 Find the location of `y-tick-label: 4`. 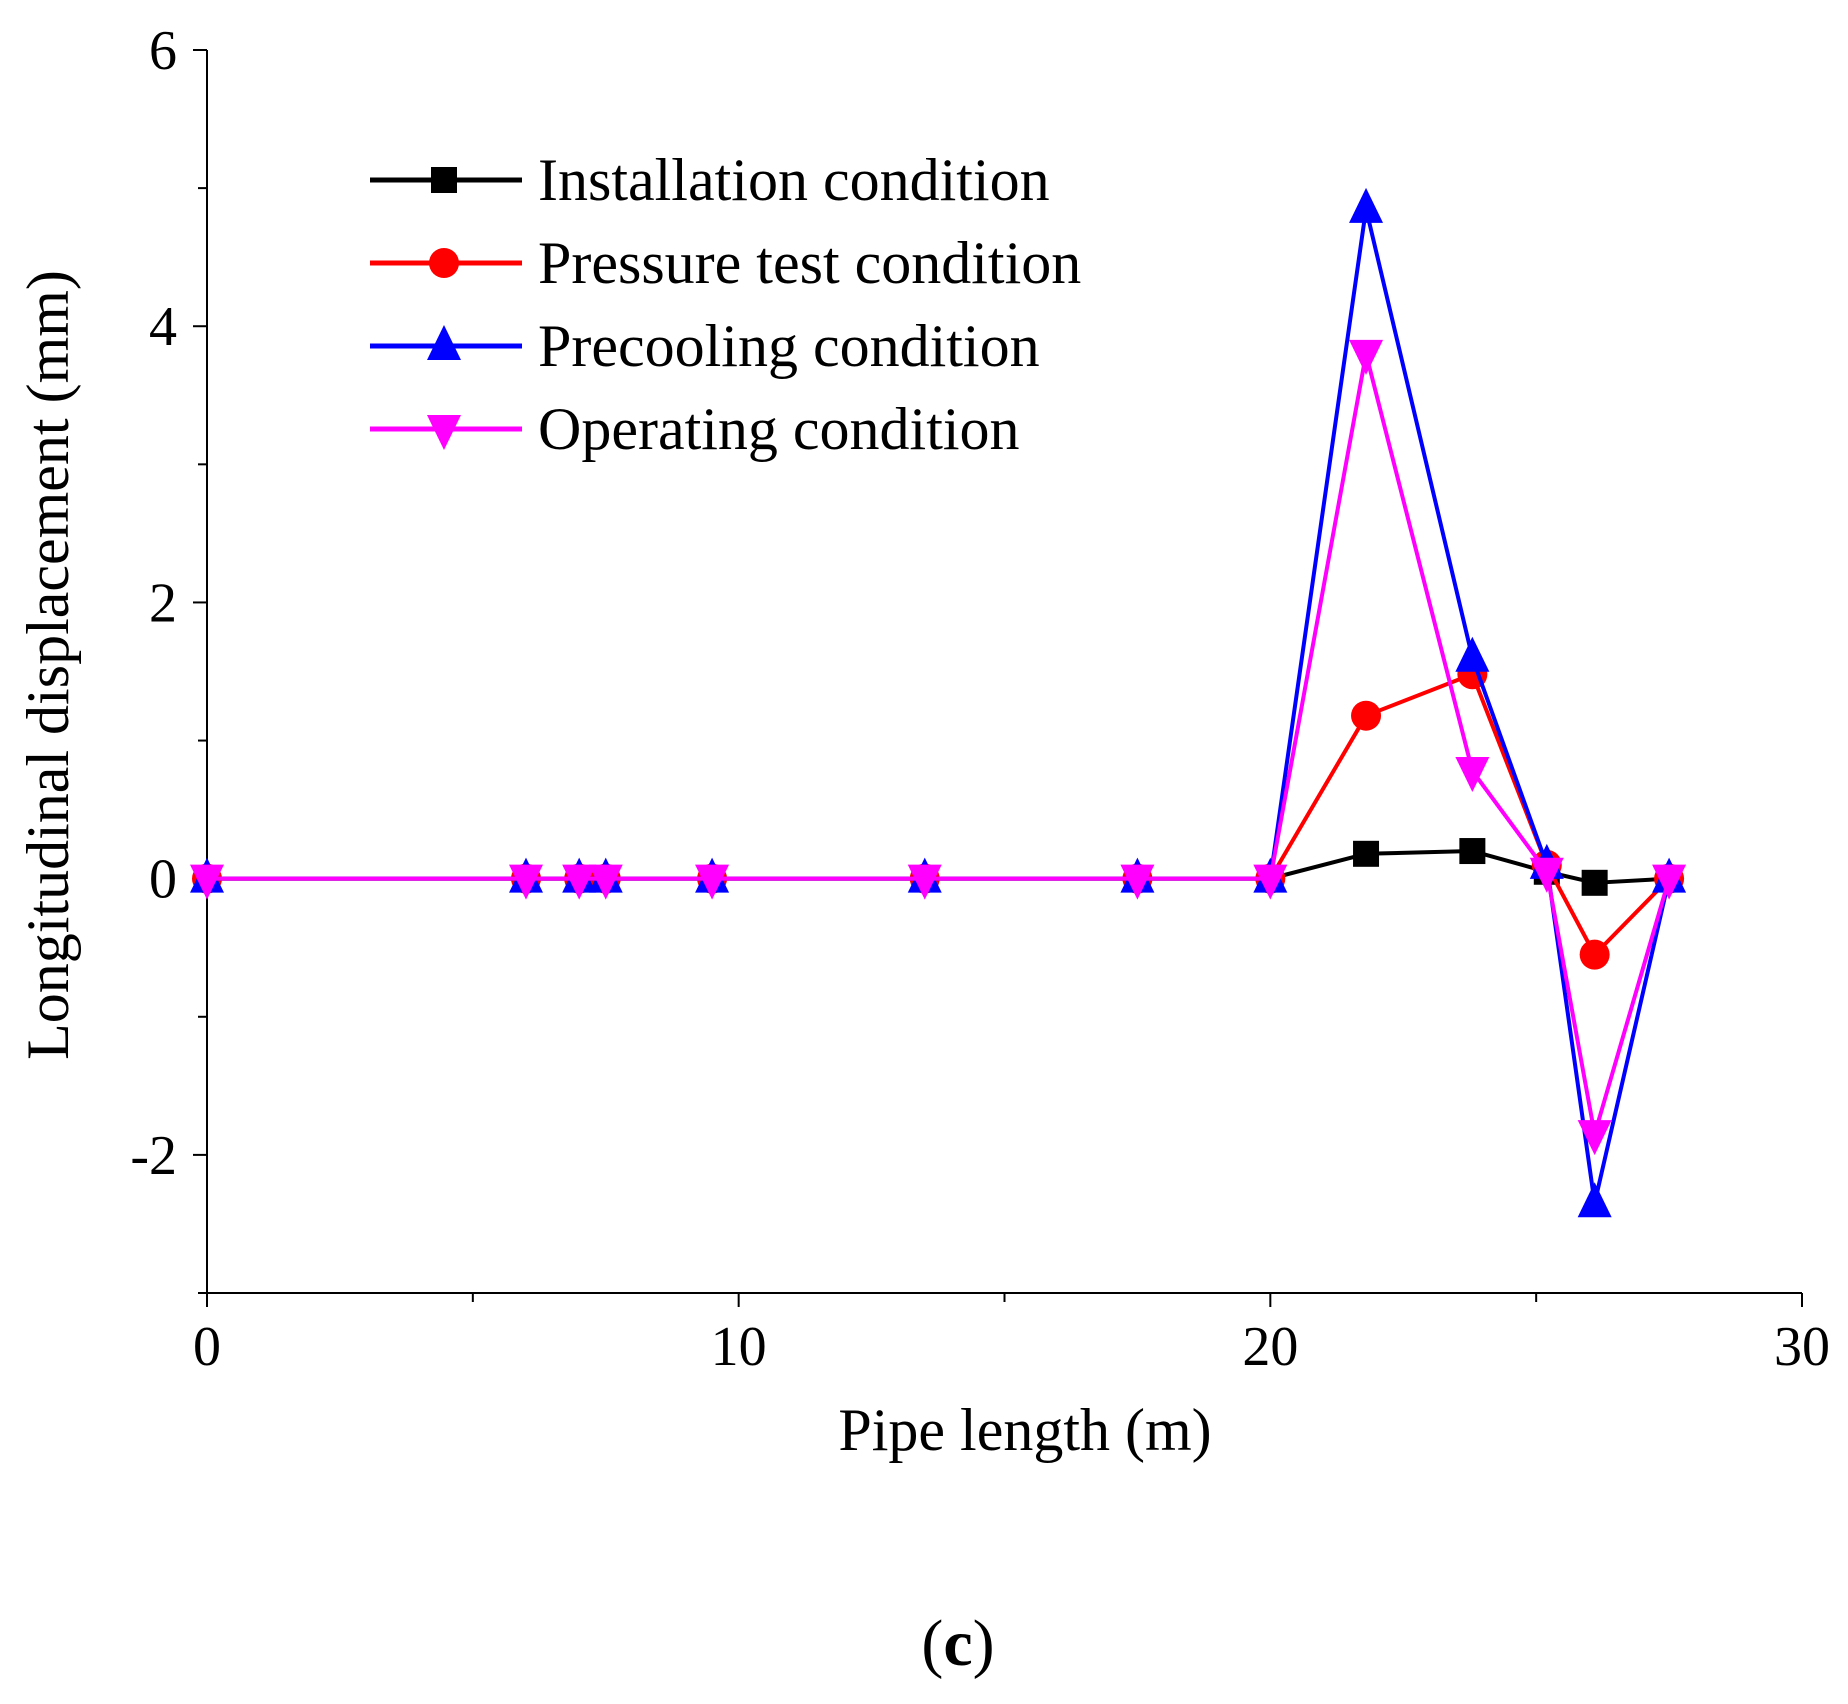

y-tick-label: 4 is located at coordinates (163, 327).